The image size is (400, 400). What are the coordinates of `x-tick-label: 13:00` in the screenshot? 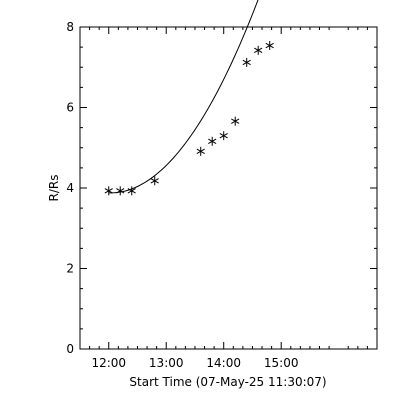 It's located at (166, 363).